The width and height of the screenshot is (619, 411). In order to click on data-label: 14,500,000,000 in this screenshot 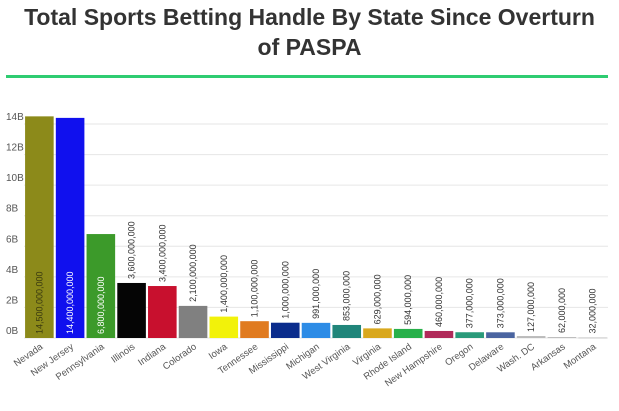, I will do `click(39, 302)`.